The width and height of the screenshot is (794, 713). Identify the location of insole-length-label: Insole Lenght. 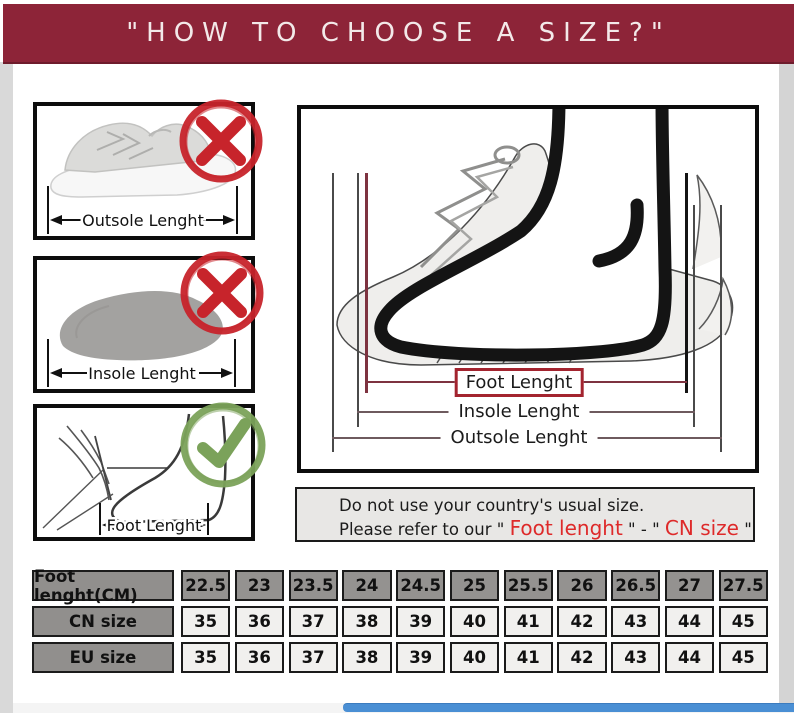
(142, 373).